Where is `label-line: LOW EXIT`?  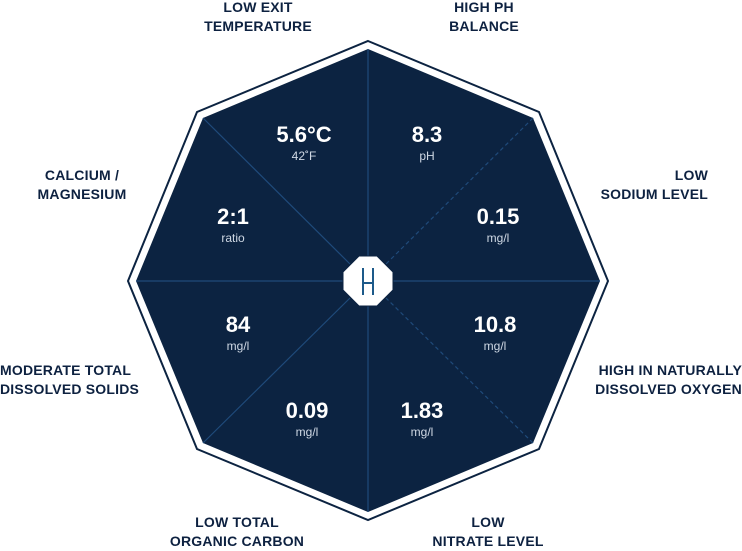 label-line: LOW EXIT is located at coordinates (258, 7).